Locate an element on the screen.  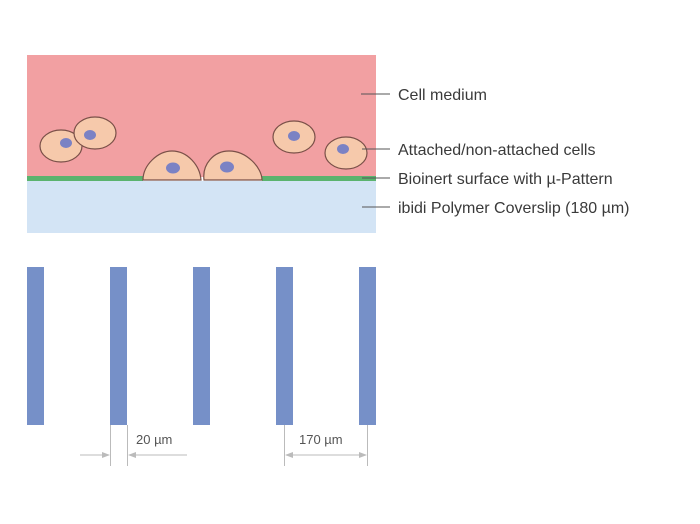
dimension-lines is located at coordinates (224, 445).